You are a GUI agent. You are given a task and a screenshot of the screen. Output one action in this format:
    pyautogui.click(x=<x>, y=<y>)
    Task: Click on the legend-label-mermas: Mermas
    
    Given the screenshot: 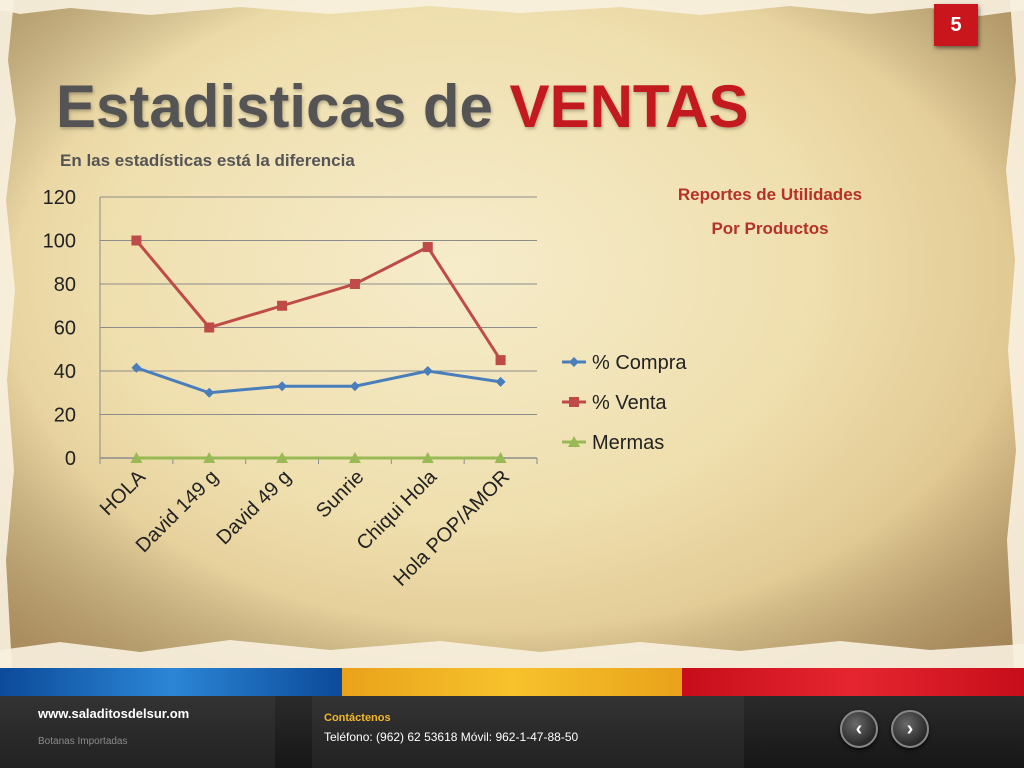 What is the action you would take?
    pyautogui.click(x=628, y=443)
    